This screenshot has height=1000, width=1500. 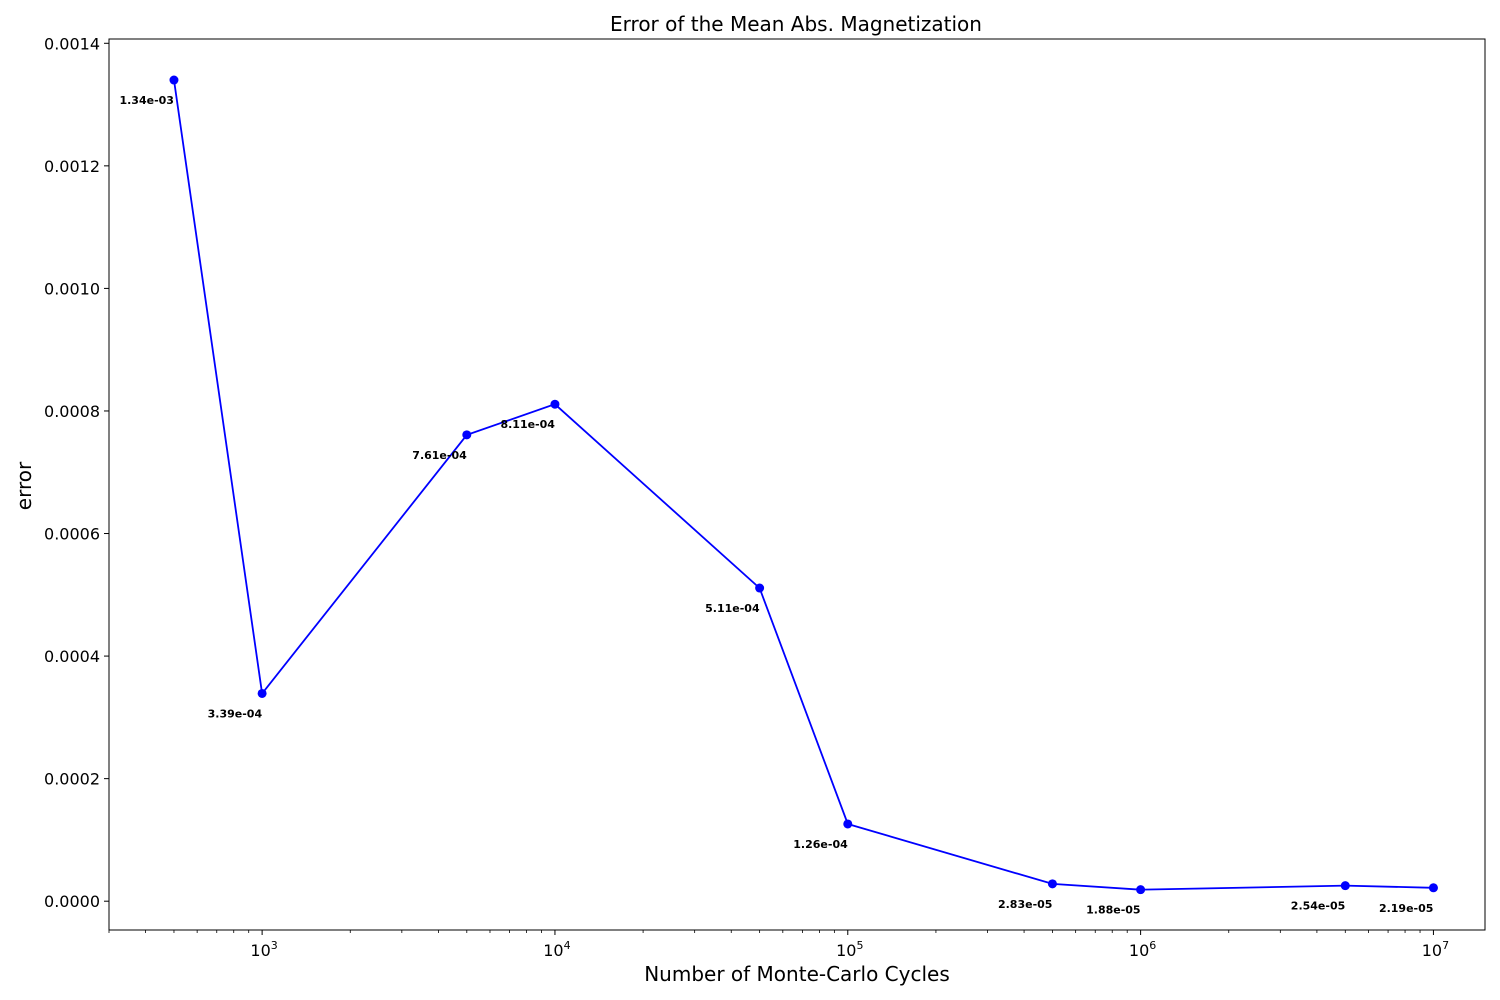 What do you see at coordinates (72, 779) in the screenshot?
I see `y-tick-label: 0.0002` at bounding box center [72, 779].